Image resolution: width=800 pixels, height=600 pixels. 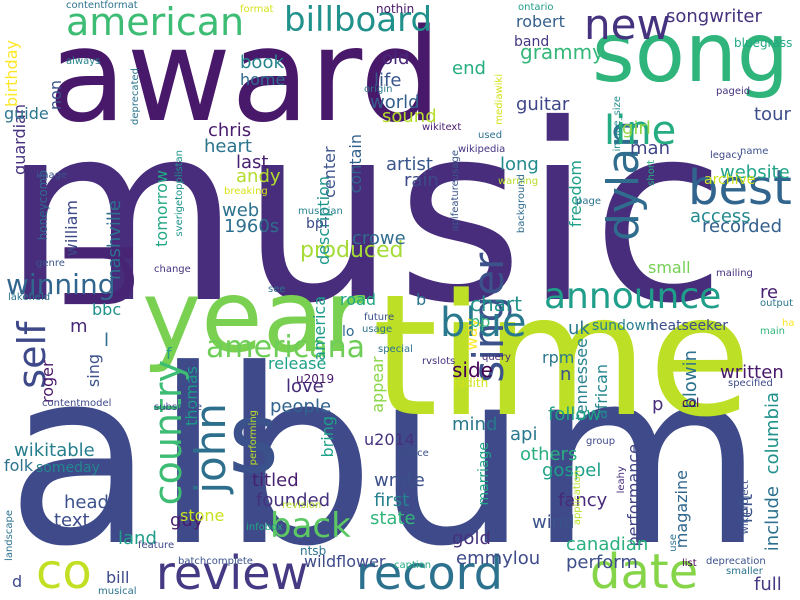 I want to click on word-roger: roger, so click(x=47, y=381).